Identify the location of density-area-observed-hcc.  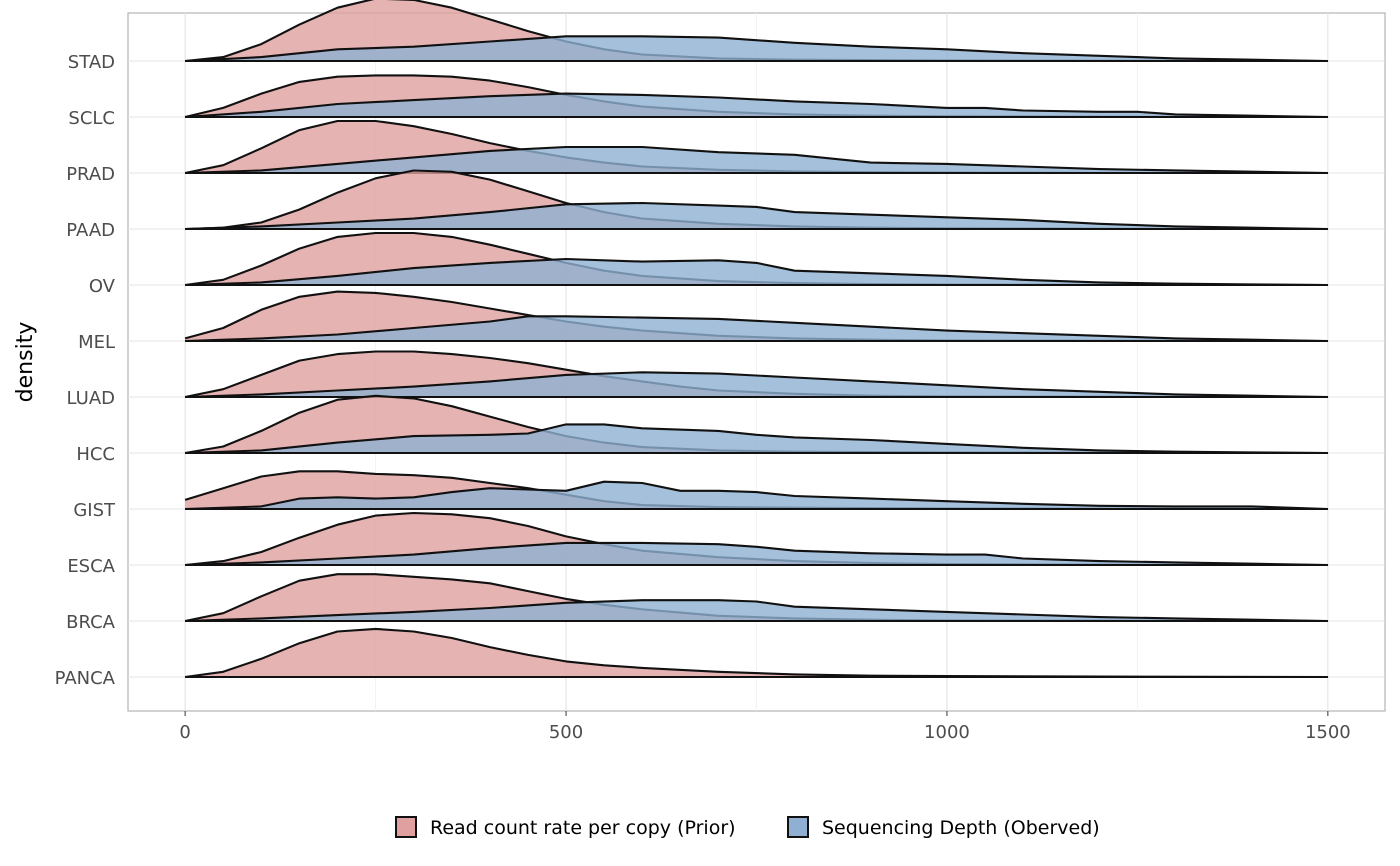
(756, 438).